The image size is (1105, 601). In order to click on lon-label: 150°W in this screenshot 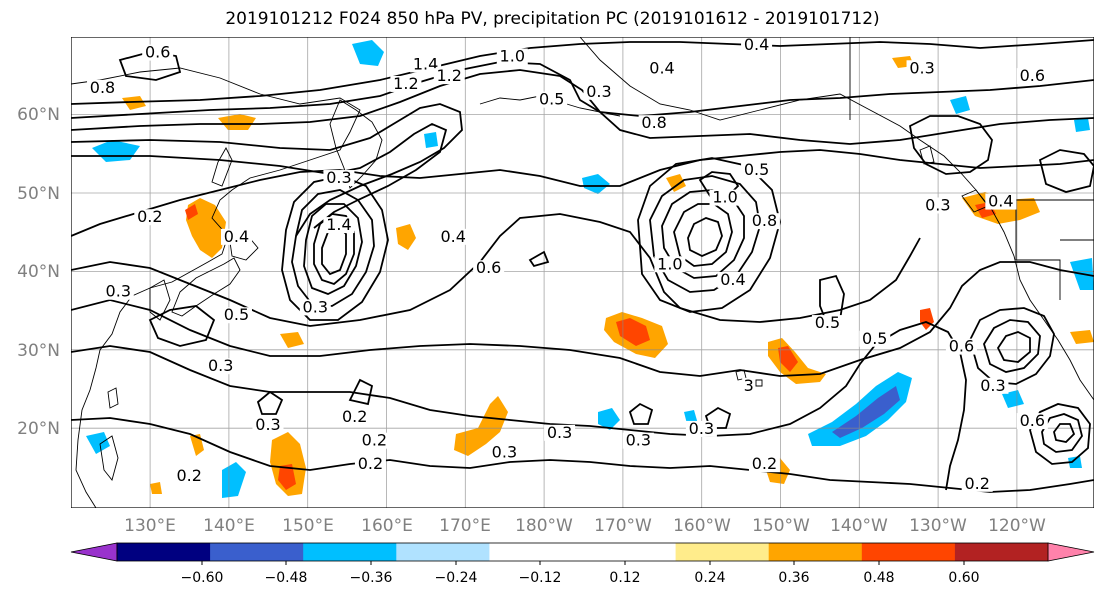, I will do `click(781, 526)`.